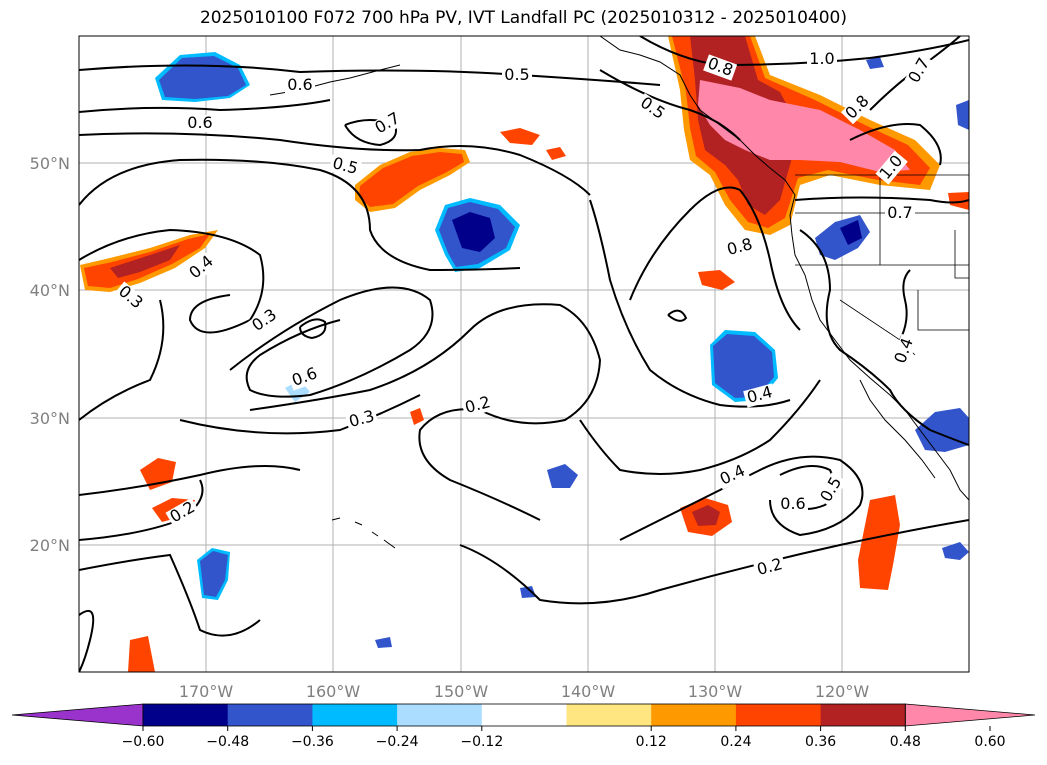 This screenshot has height=765, width=1047. What do you see at coordinates (333, 691) in the screenshot?
I see `lon-label-160w: 160°W` at bounding box center [333, 691].